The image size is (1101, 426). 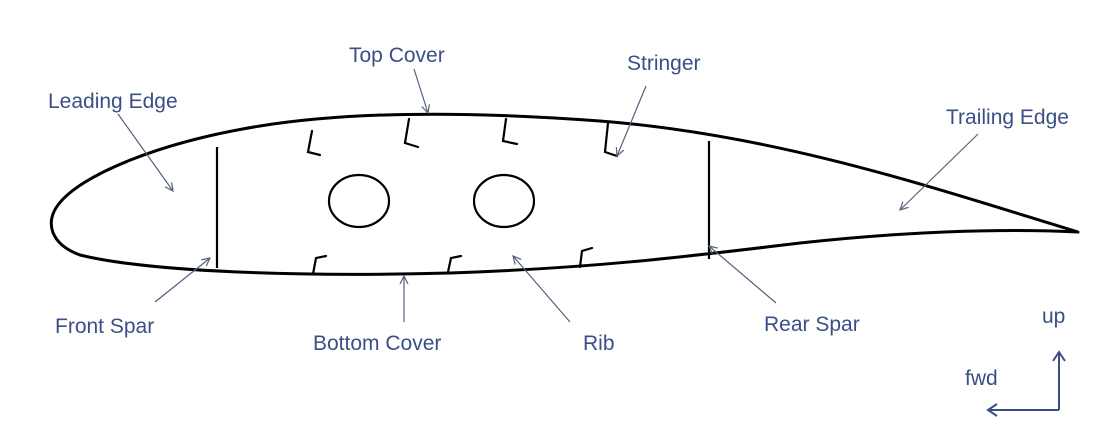 What do you see at coordinates (743, 275) in the screenshot?
I see `leader-rear-spar` at bounding box center [743, 275].